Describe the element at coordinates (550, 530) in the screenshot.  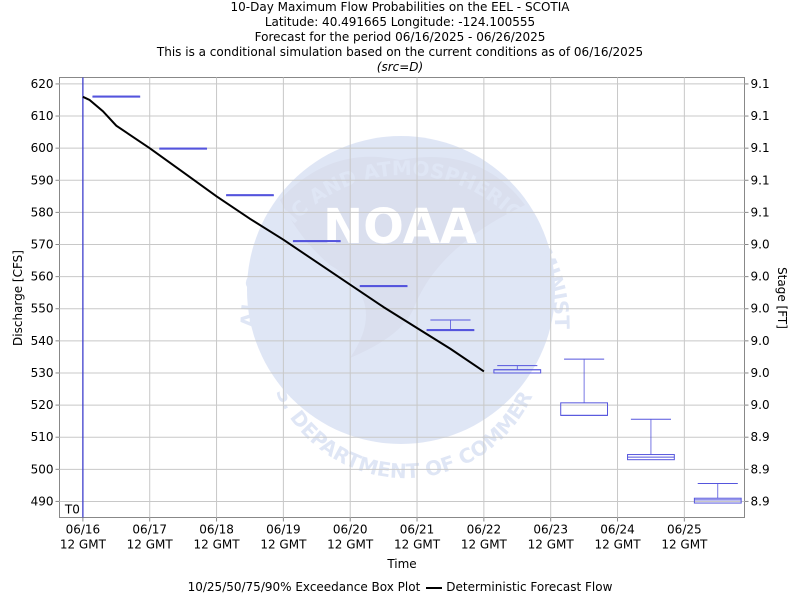
I see `x-tick-label-date: 06/23` at that location.